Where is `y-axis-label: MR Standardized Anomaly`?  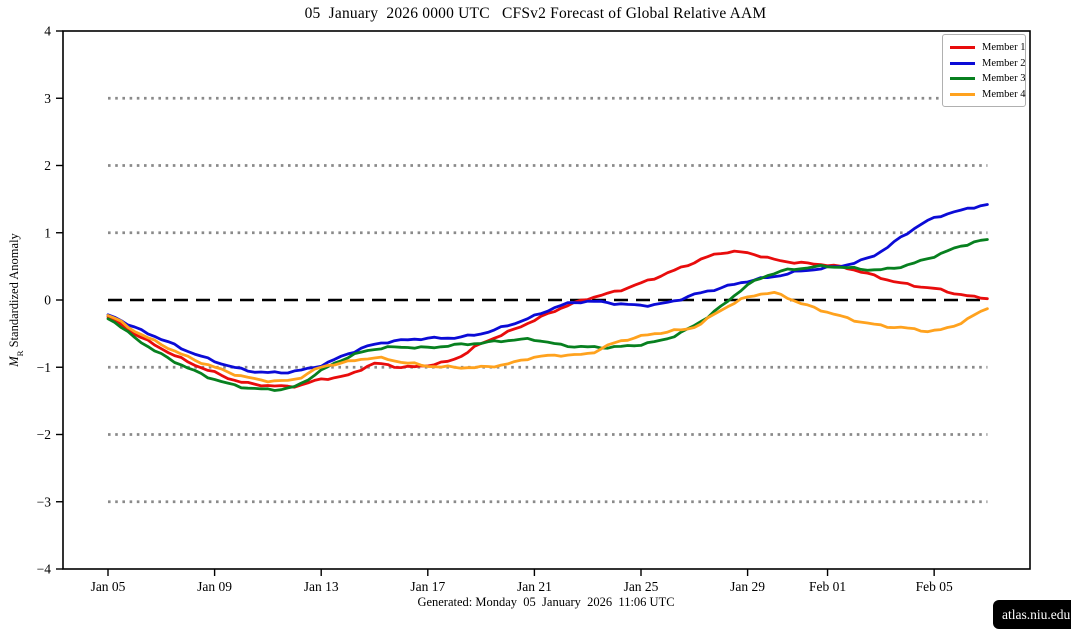
y-axis-label: MR Standardized Anomaly is located at coordinates (16, 299).